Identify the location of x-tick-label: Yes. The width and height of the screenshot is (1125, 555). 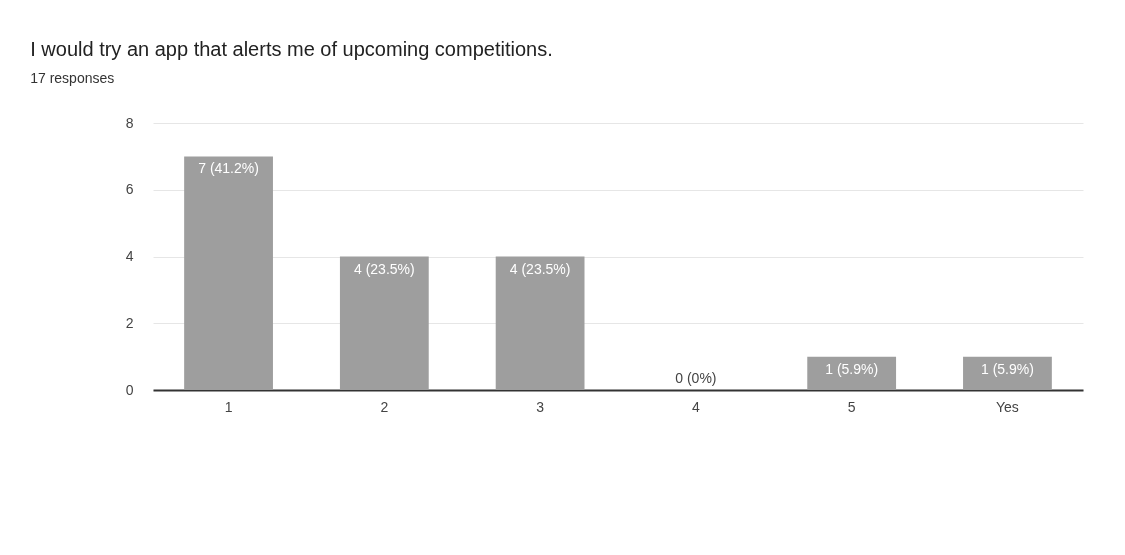
(1007, 406).